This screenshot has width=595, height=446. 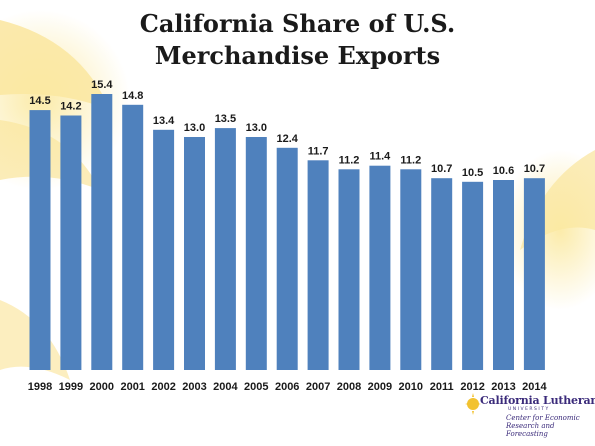 I want to click on data-label-2006: 12.4, so click(x=287, y=139).